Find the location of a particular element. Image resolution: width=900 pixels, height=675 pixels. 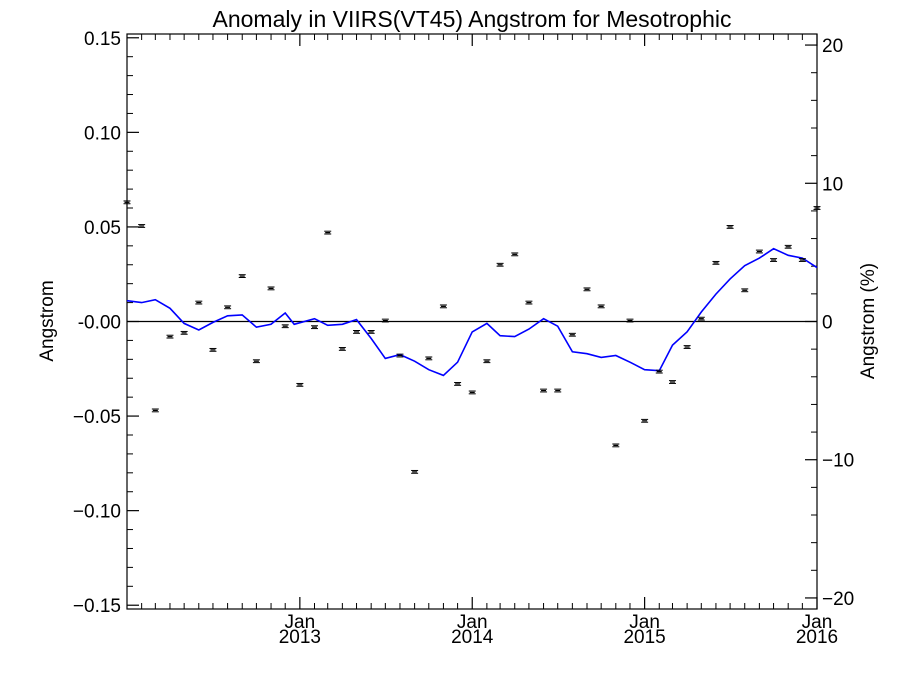

anomaly-line is located at coordinates (472, 312).